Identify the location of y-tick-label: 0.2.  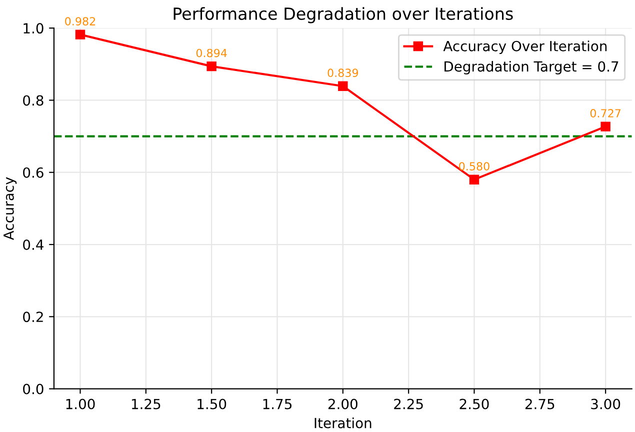
(33, 317).